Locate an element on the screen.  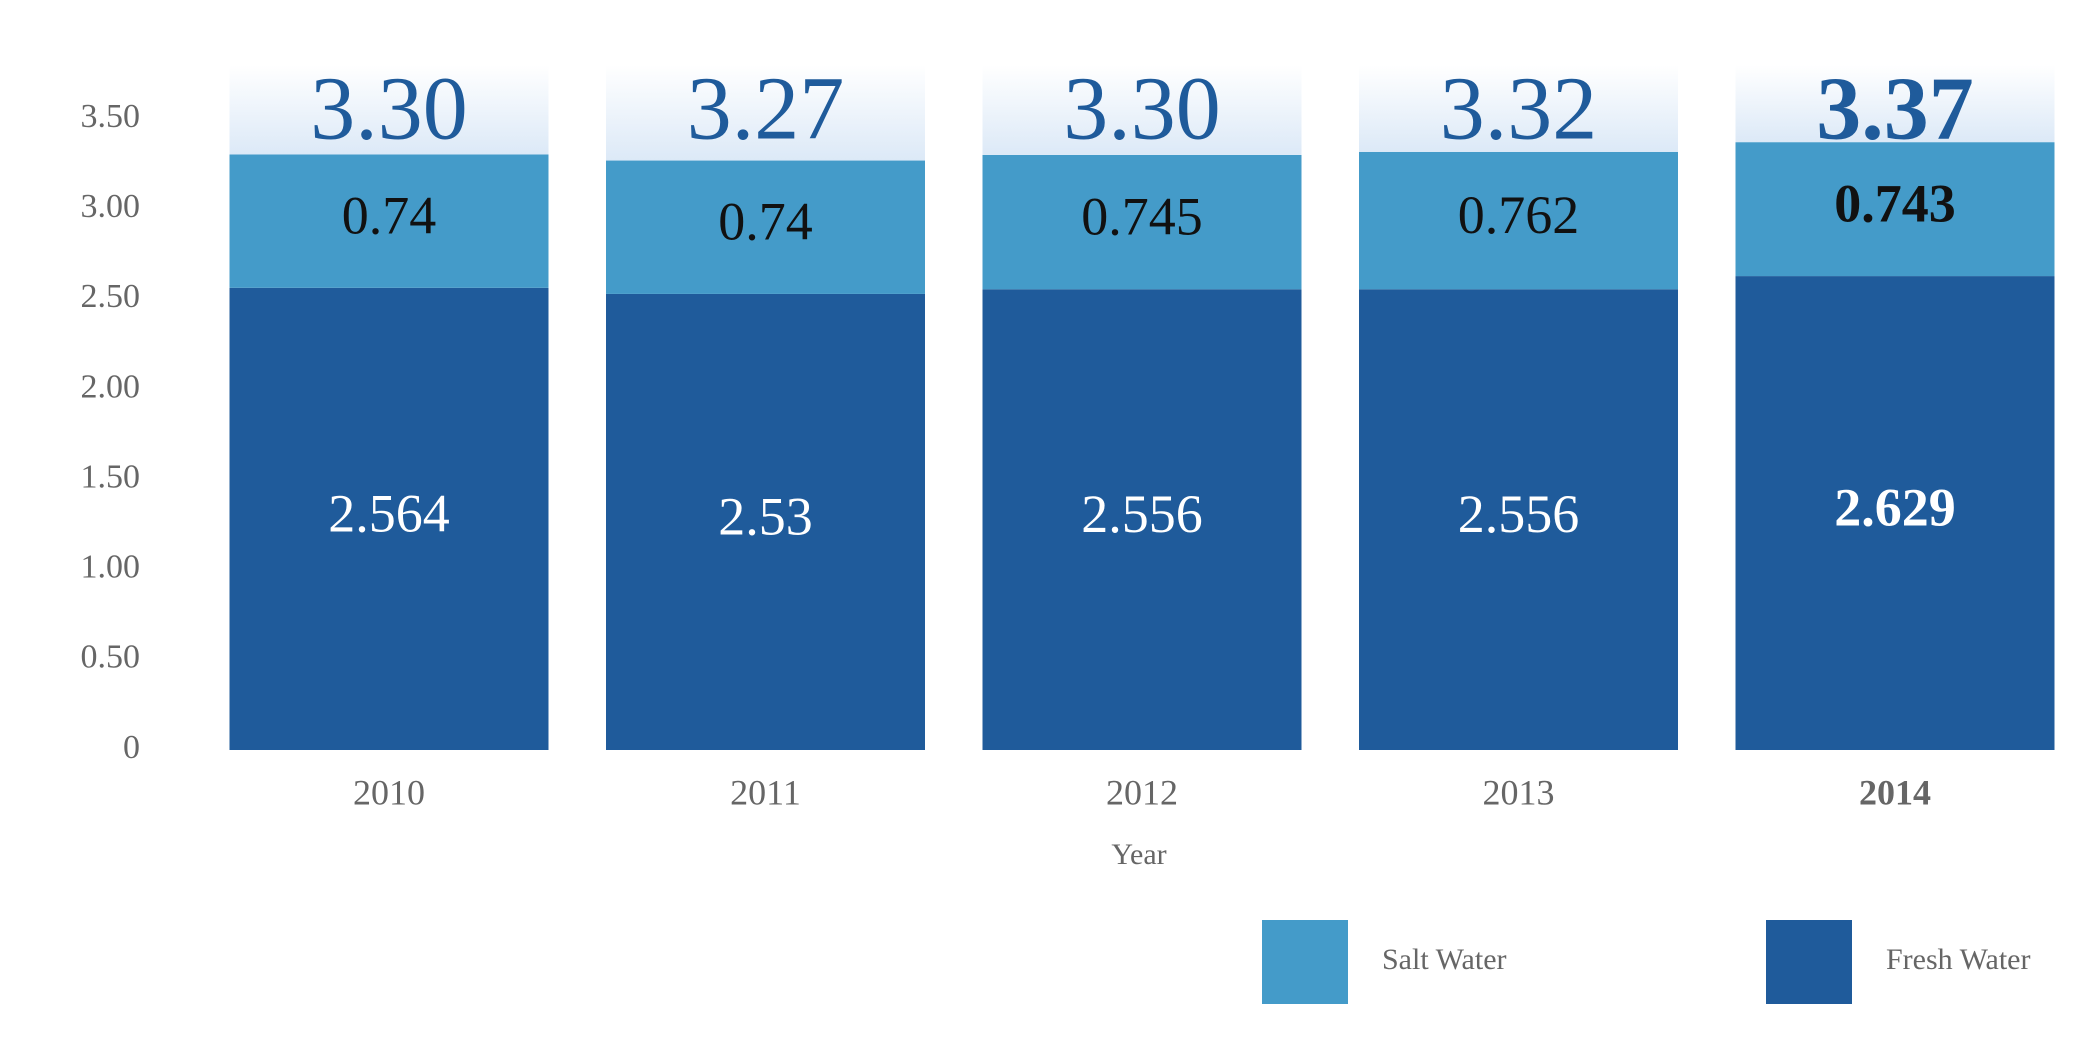
y-tick-label: 3.50 is located at coordinates (111, 116).